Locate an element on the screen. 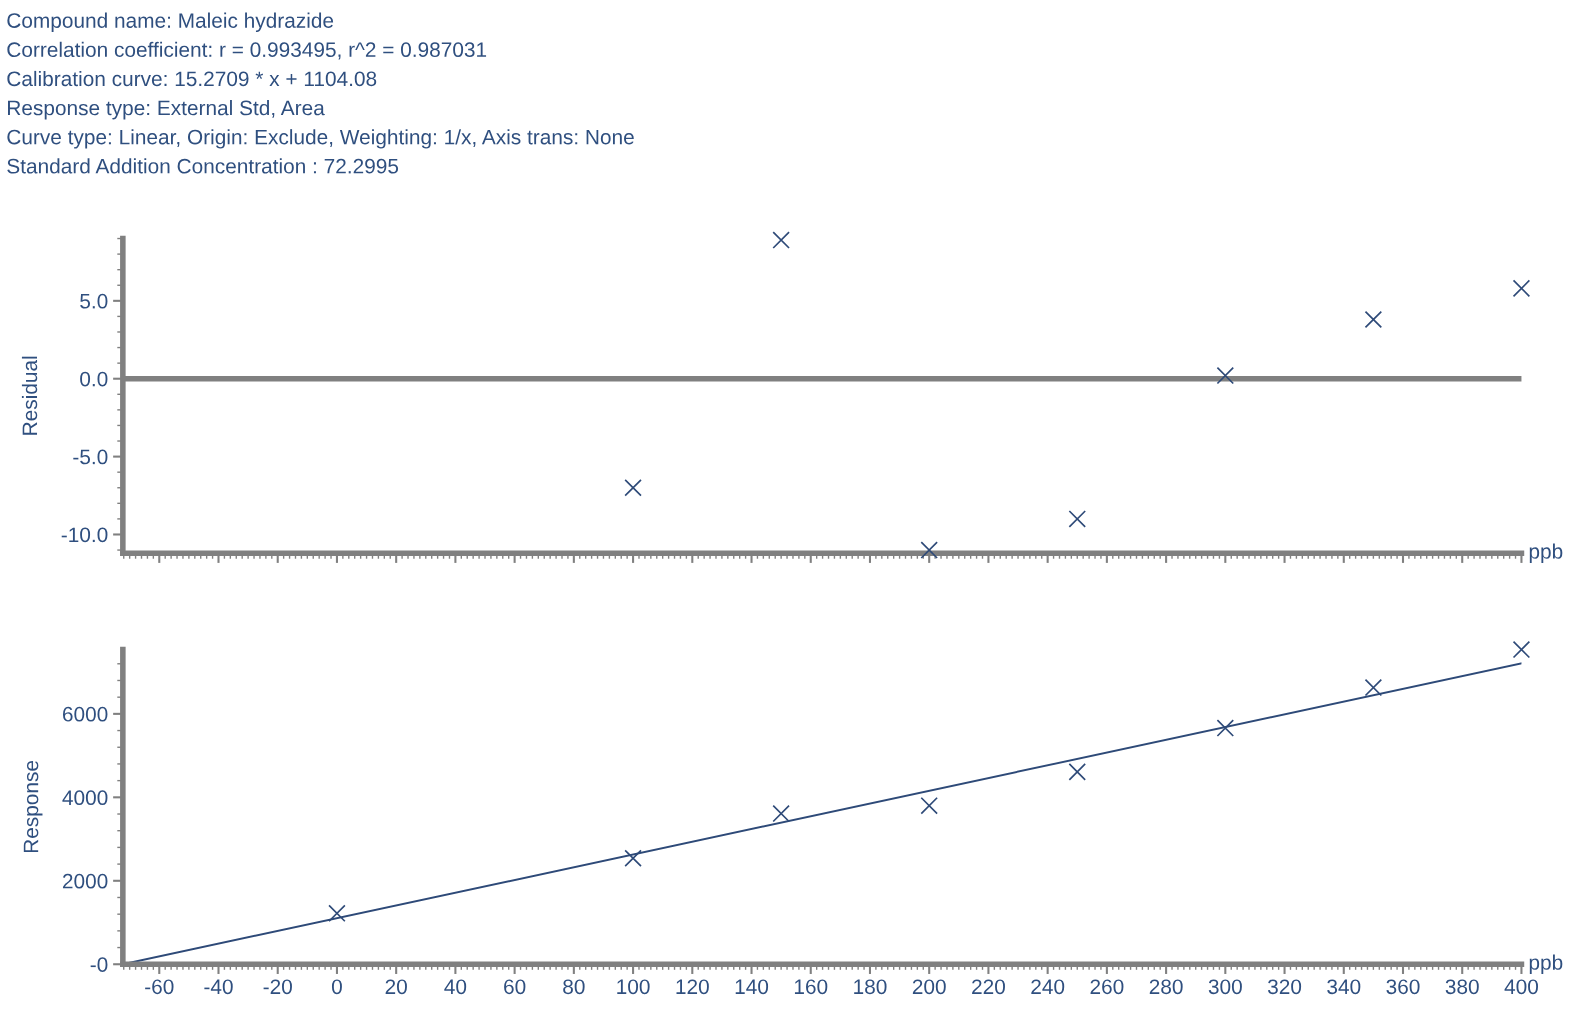  text: Response type: External Std, Area is located at coordinates (166, 110).